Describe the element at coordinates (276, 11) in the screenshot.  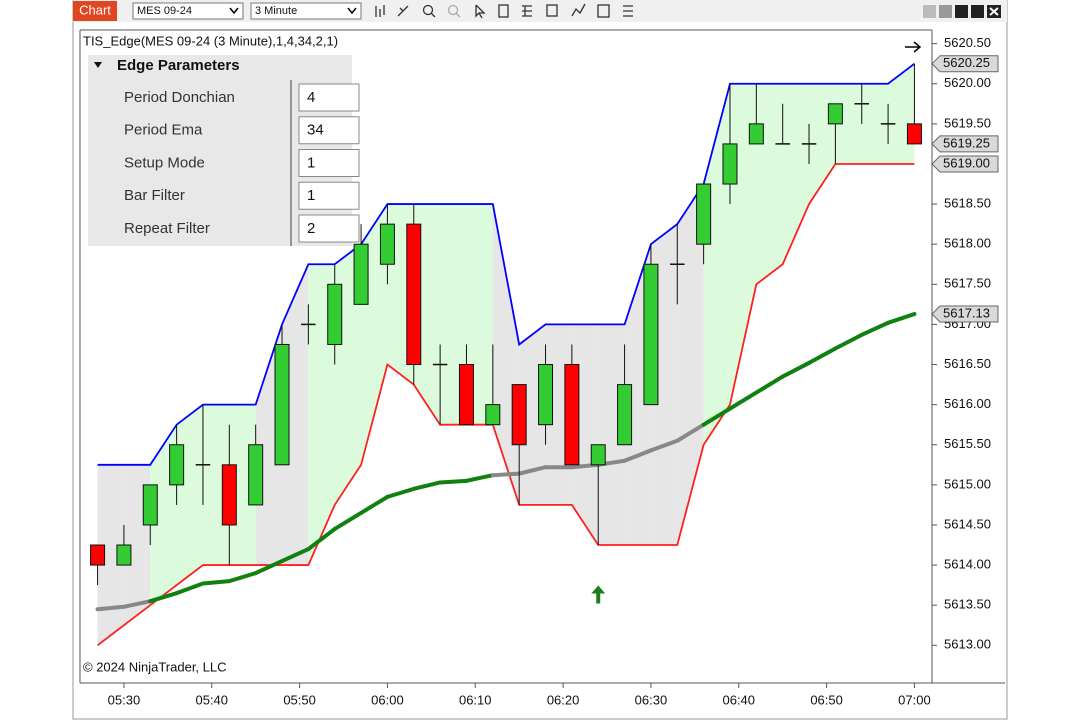
I see `interval-label: 3 Minute` at that location.